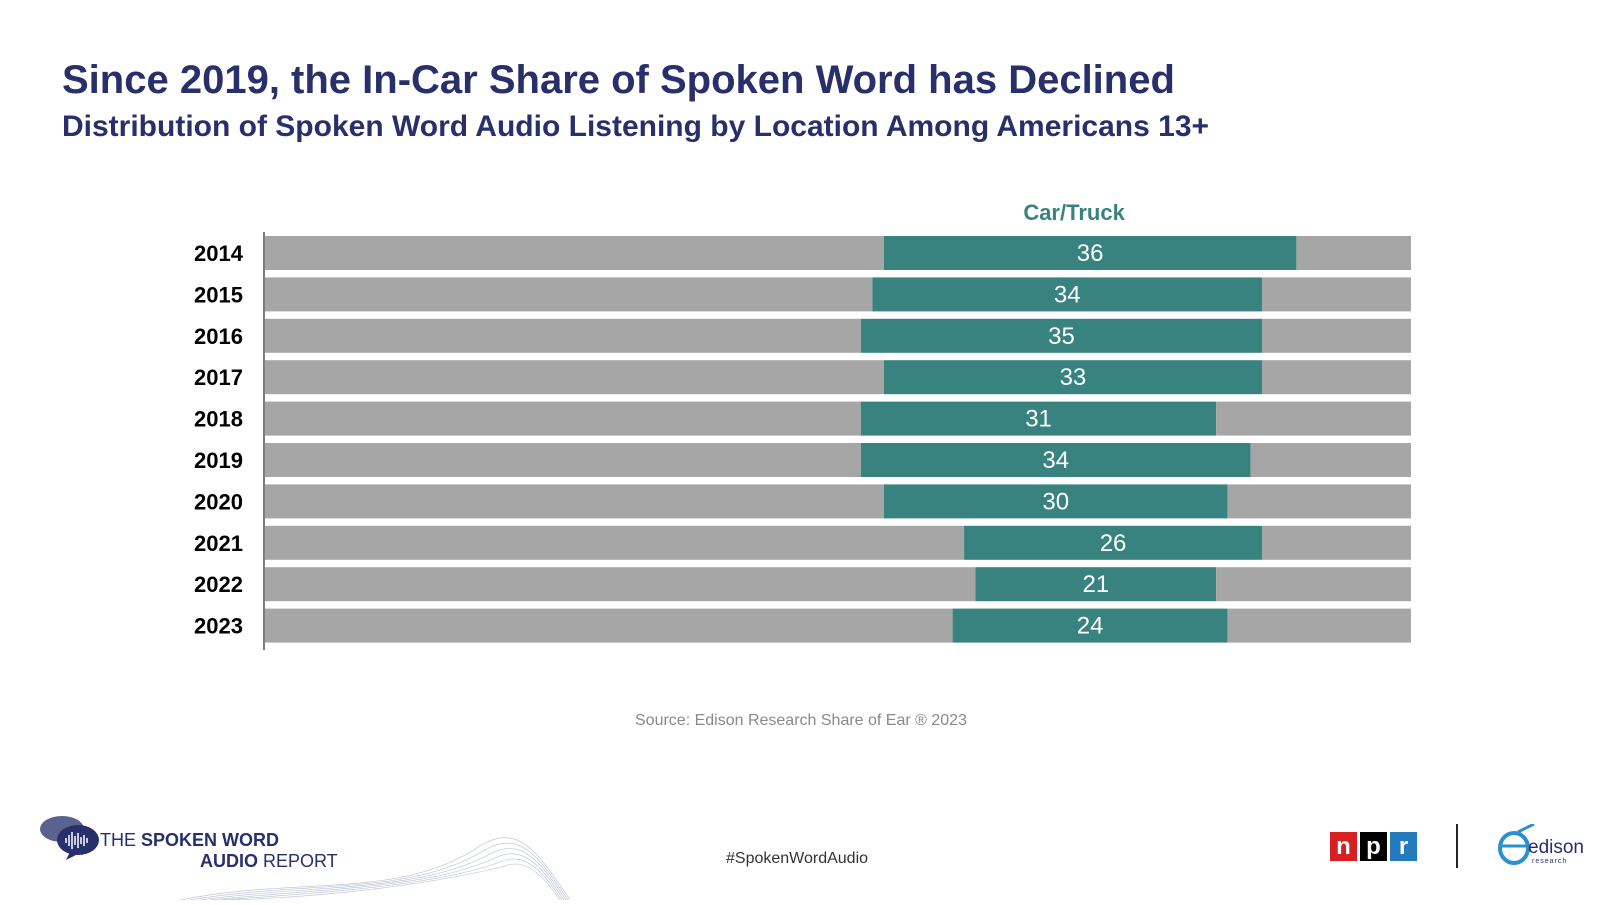 The width and height of the screenshot is (1602, 905). Describe the element at coordinates (218, 501) in the screenshot. I see `category-label: 2020` at that location.